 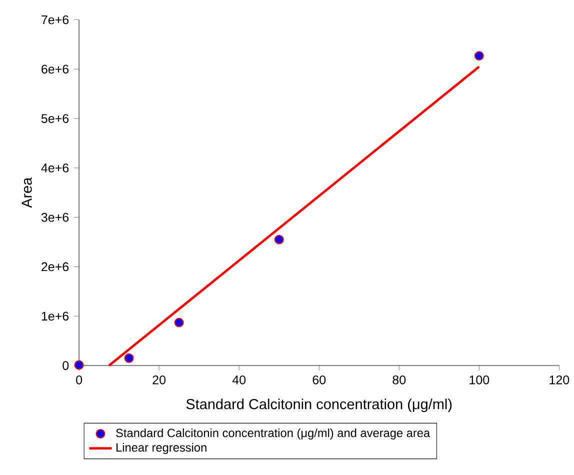 What do you see at coordinates (161, 448) in the screenshot?
I see `legend-label: Linear regression` at bounding box center [161, 448].